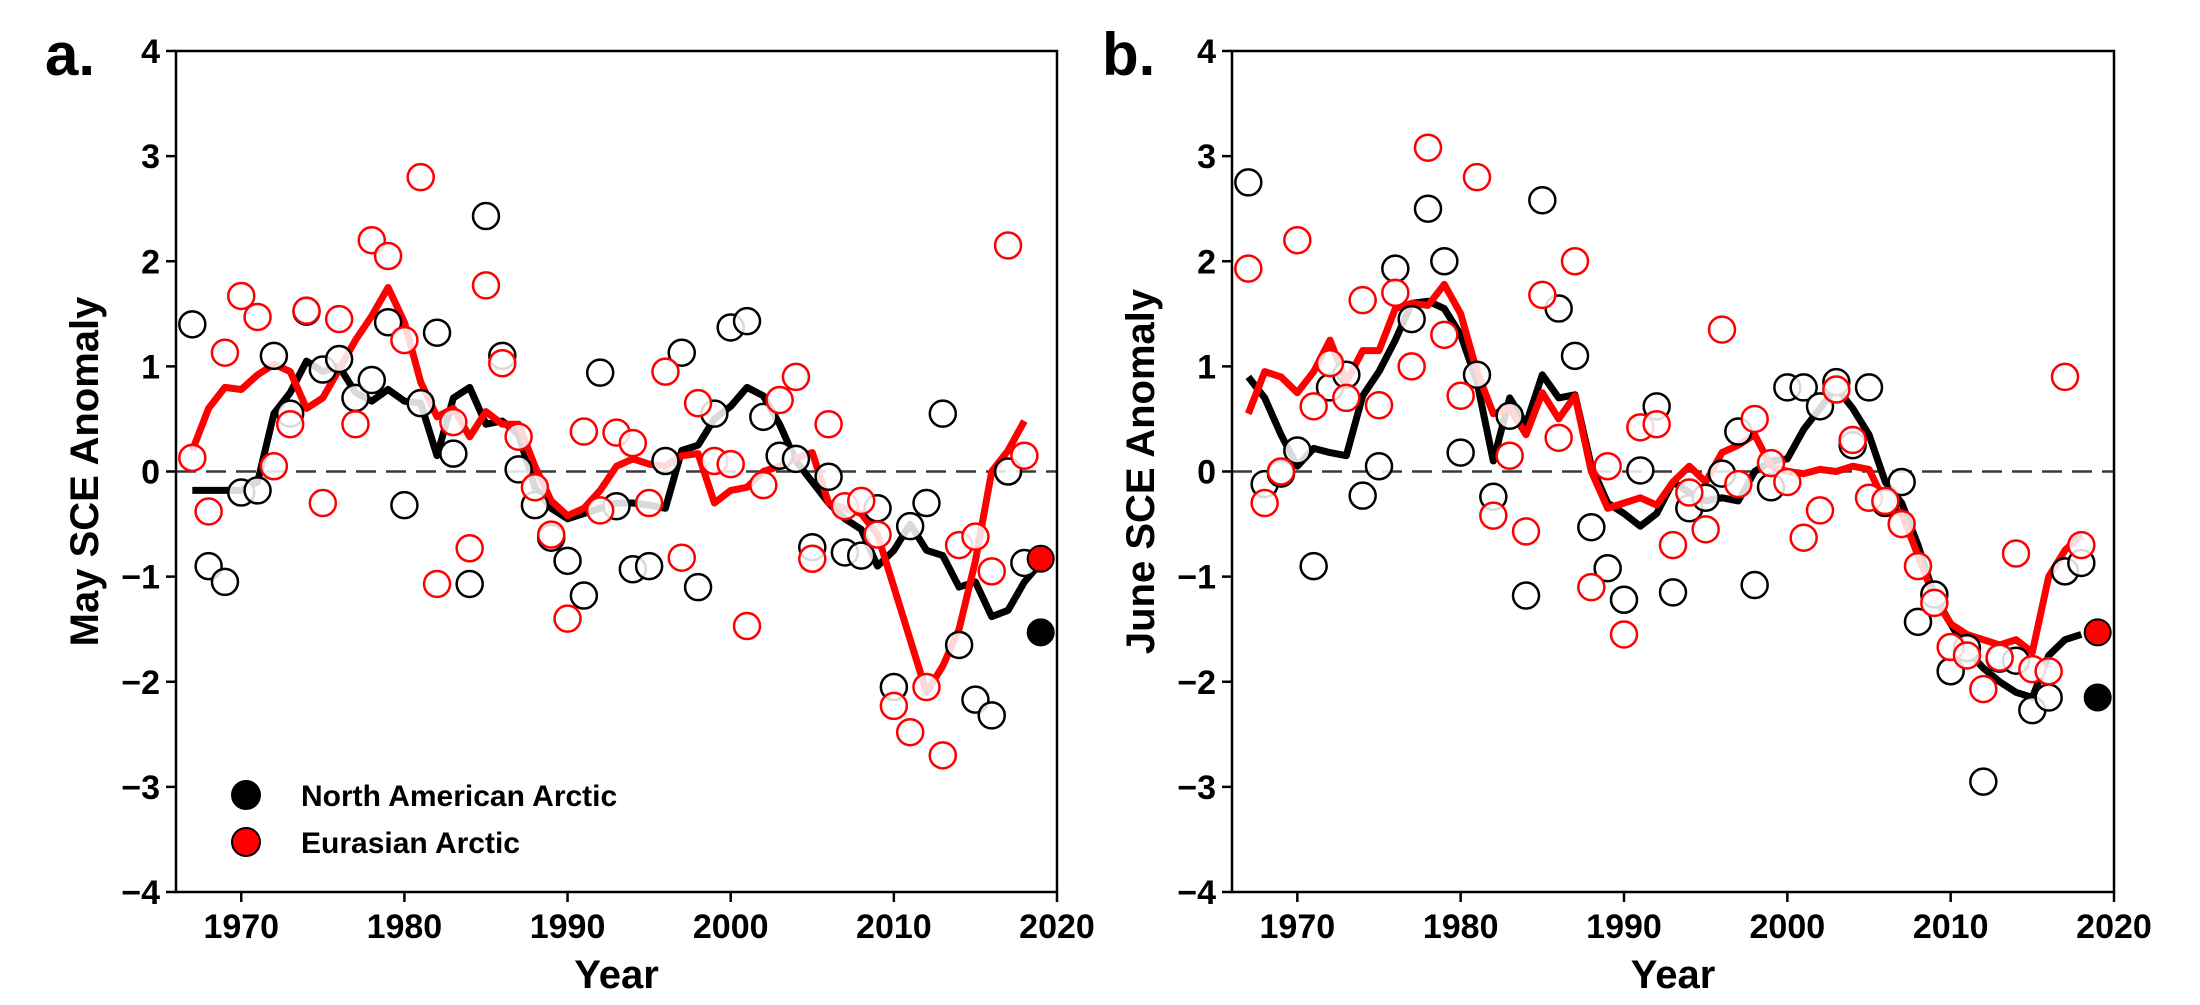 Image resolution: width=2200 pixels, height=1005 pixels. Describe the element at coordinates (70, 54) in the screenshot. I see `panel-label: a.` at that location.